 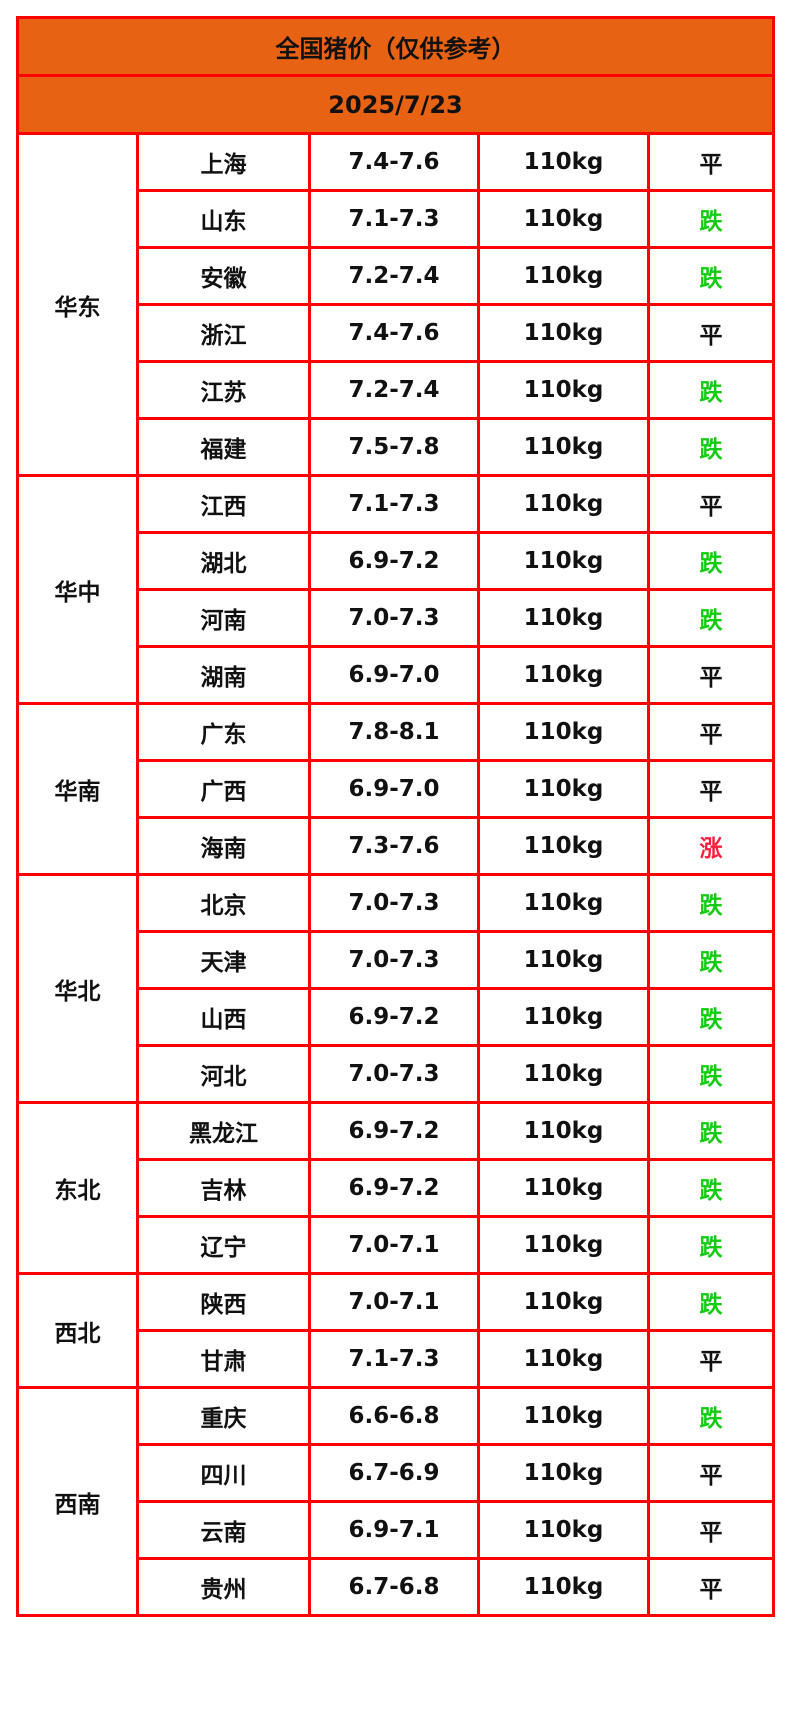 I want to click on trend-cell: 涨, so click(x=711, y=846).